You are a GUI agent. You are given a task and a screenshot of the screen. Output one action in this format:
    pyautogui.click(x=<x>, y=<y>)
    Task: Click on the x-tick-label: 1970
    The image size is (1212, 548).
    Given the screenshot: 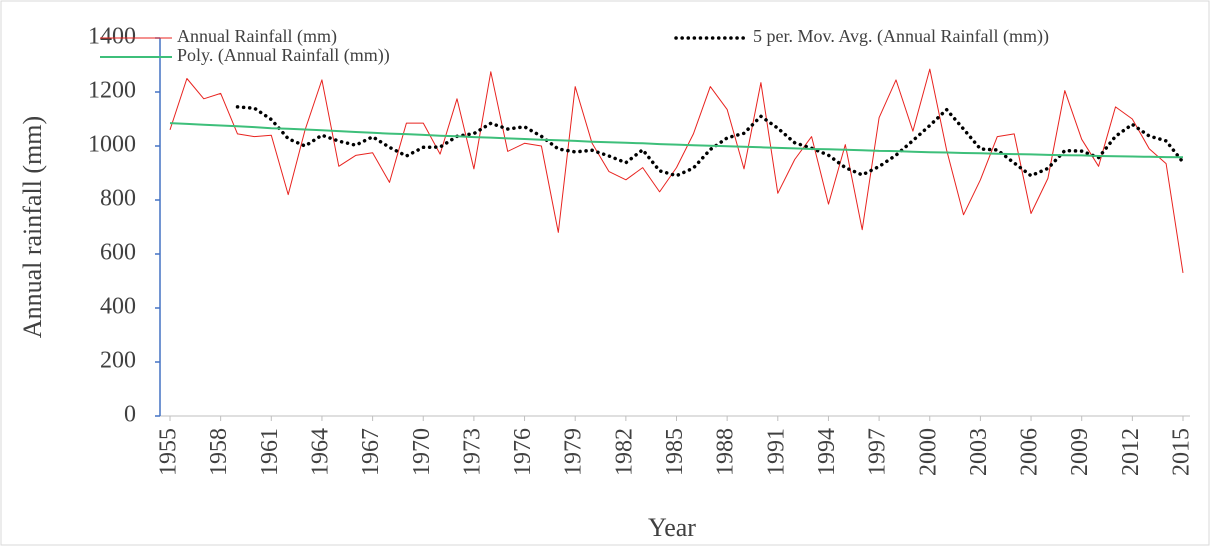 What is the action you would take?
    pyautogui.click(x=422, y=452)
    